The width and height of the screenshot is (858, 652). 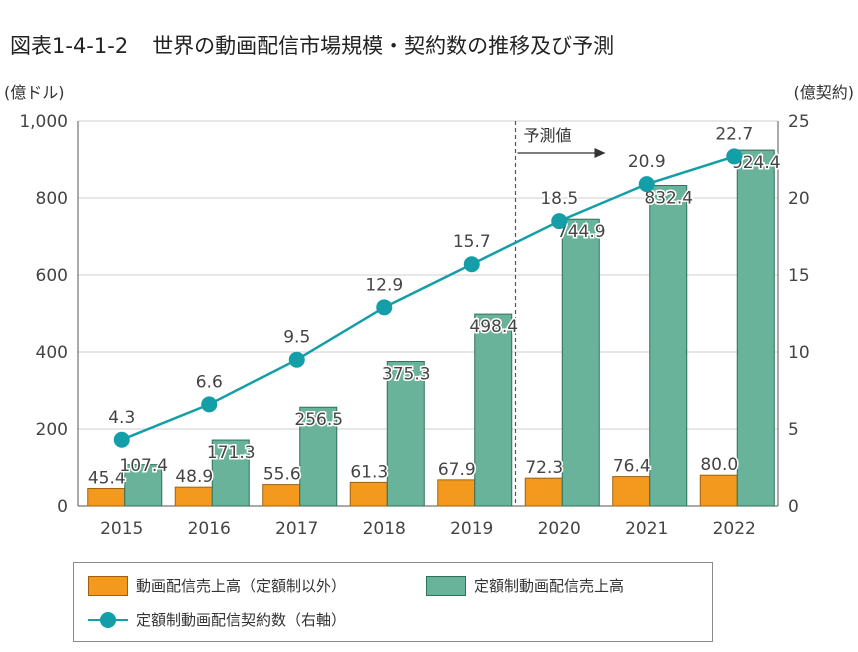 What do you see at coordinates (472, 242) in the screenshot?
I see `data-label-contracts: 15.7` at bounding box center [472, 242].